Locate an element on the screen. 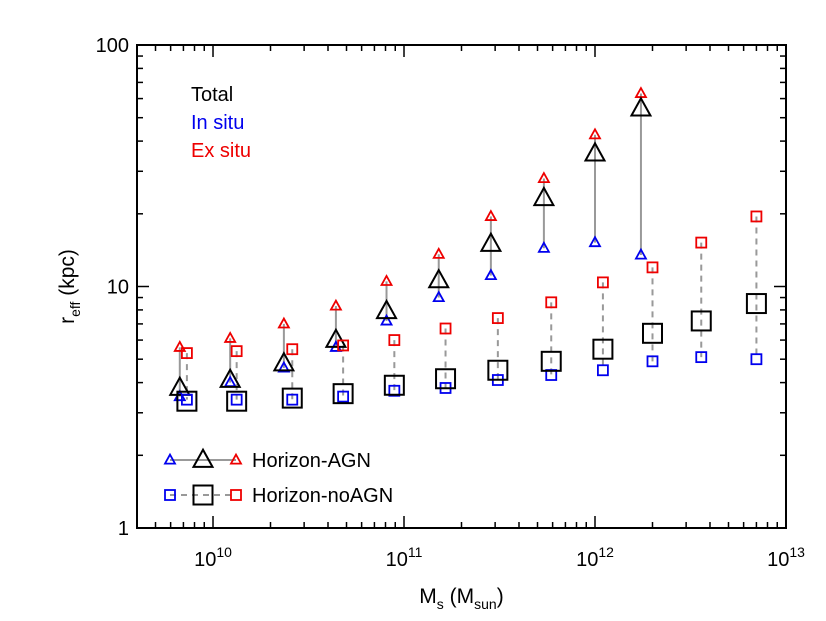 This screenshot has width=826, height=621. y-tick-label: 10 is located at coordinates (118, 288).